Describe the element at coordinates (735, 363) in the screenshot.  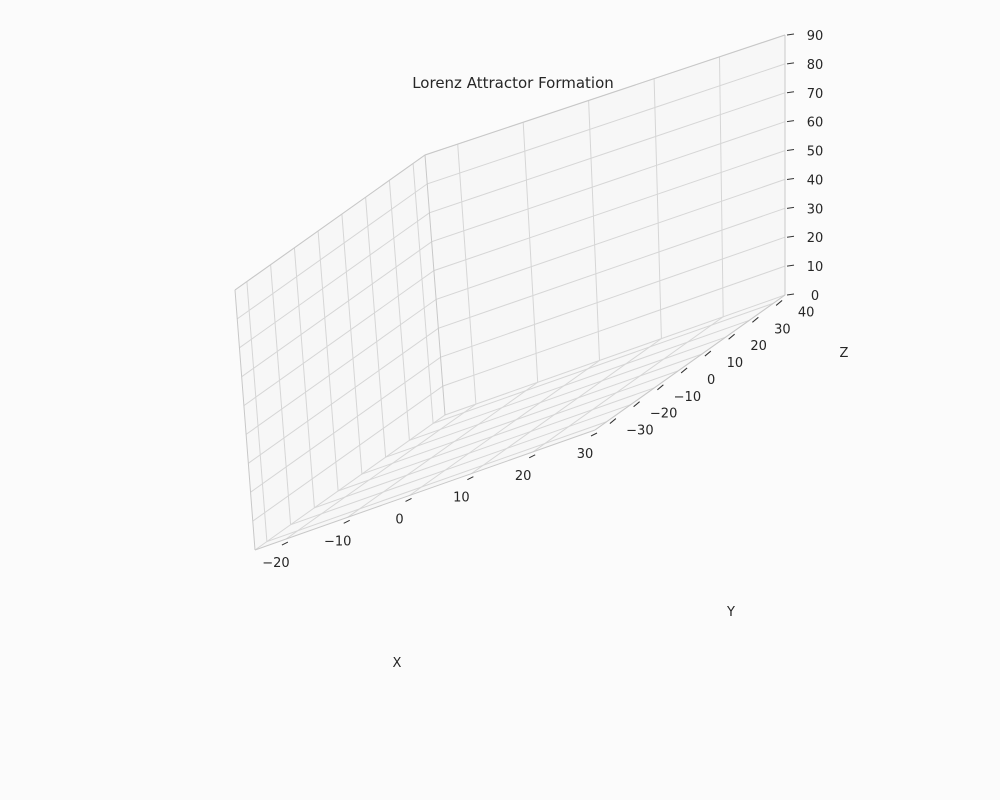
I see `y-tick-label: 10` at that location.